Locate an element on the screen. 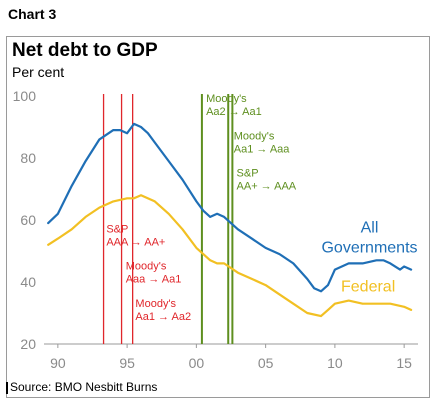 Image resolution: width=440 pixels, height=407 pixels. chart-subtitle: Per cent is located at coordinates (38, 72).